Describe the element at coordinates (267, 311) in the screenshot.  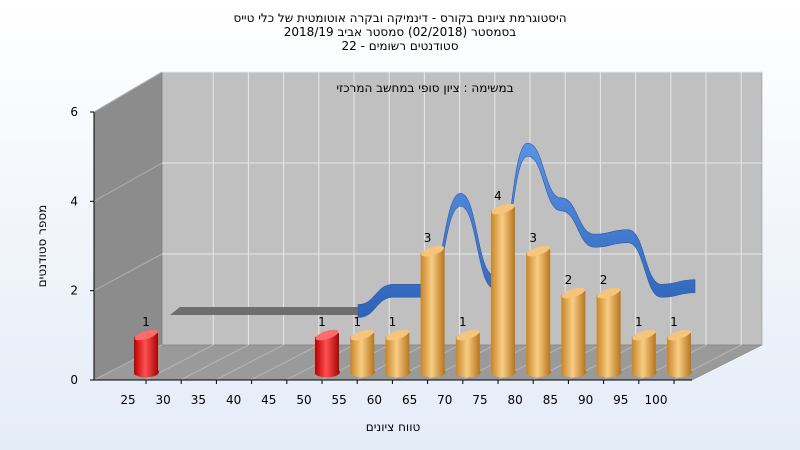
I see `curve-baseline-slab` at that location.